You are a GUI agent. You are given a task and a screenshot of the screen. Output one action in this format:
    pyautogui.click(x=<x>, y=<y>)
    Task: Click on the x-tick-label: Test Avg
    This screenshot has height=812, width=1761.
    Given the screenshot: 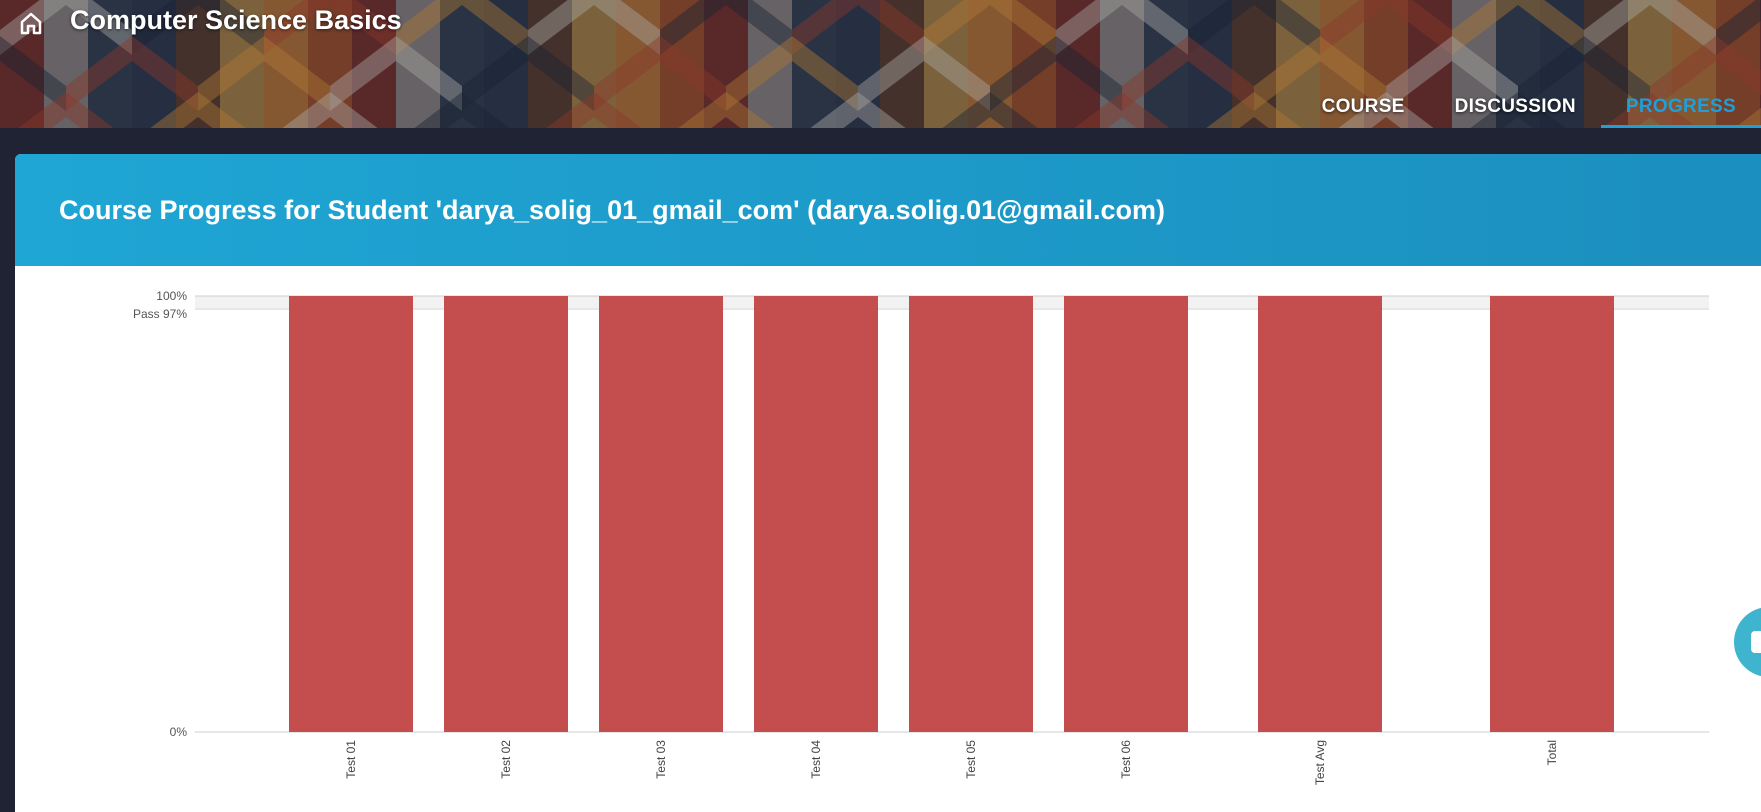 What is the action you would take?
    pyautogui.click(x=1320, y=762)
    